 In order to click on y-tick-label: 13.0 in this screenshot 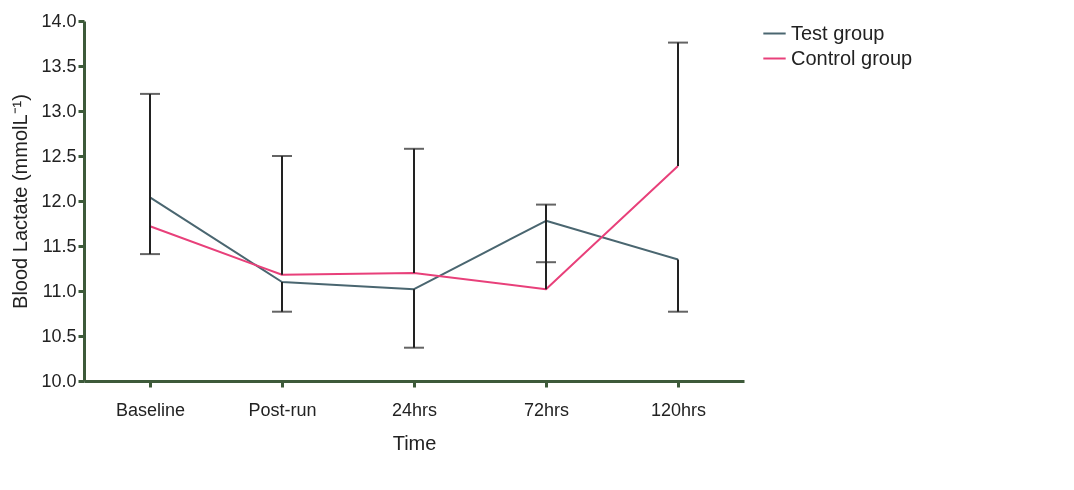, I will do `click(59, 110)`.